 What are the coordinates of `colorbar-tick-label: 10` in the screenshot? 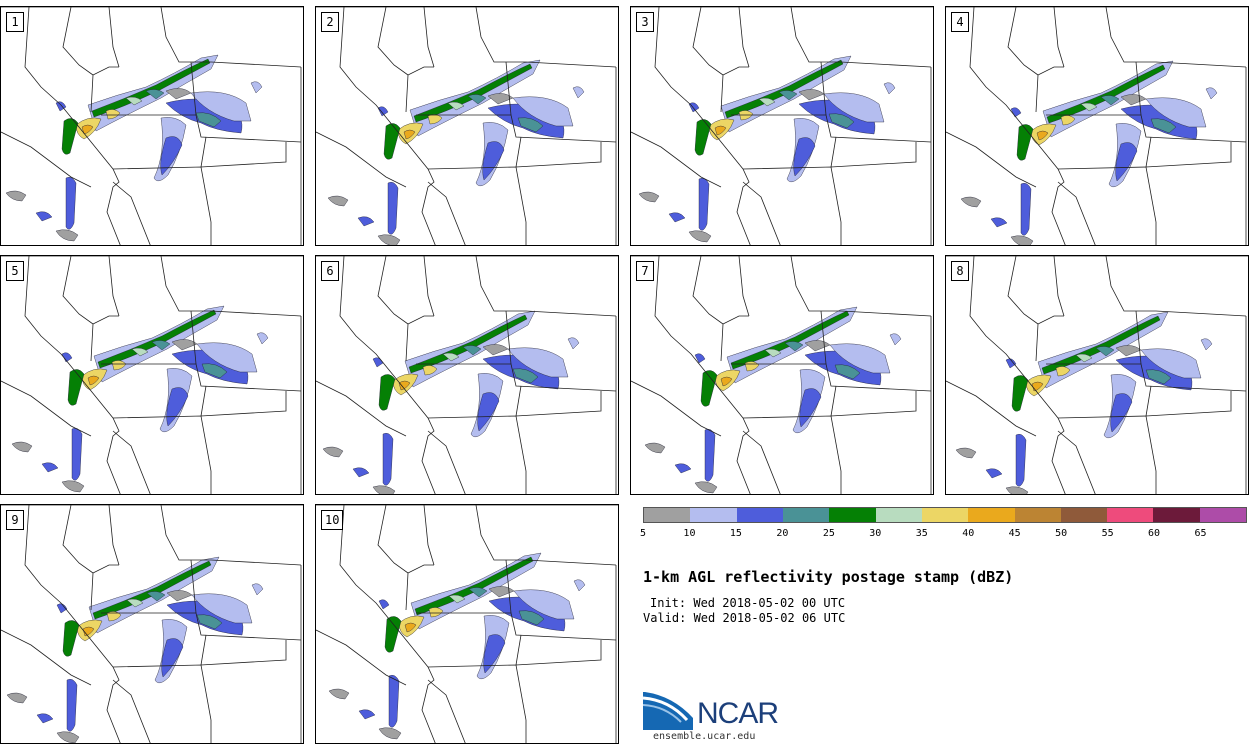 It's located at (689, 533).